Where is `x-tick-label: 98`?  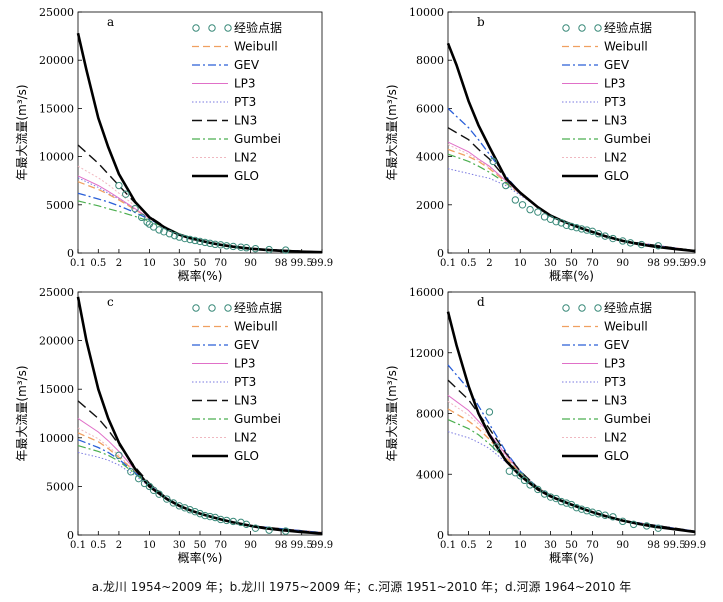 x-tick-label: 98 is located at coordinates (653, 263).